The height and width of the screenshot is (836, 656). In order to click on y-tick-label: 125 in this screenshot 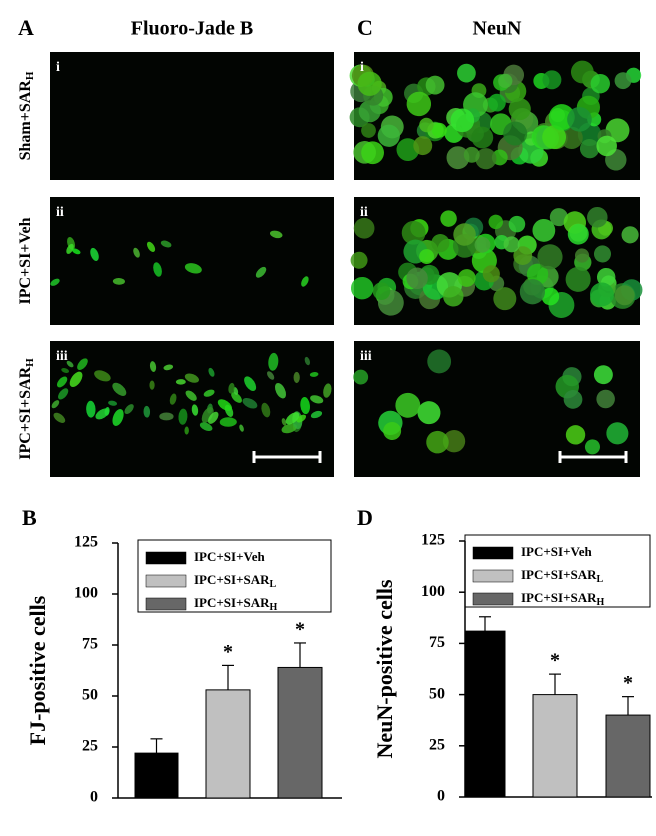, I will do `click(86, 542)`.